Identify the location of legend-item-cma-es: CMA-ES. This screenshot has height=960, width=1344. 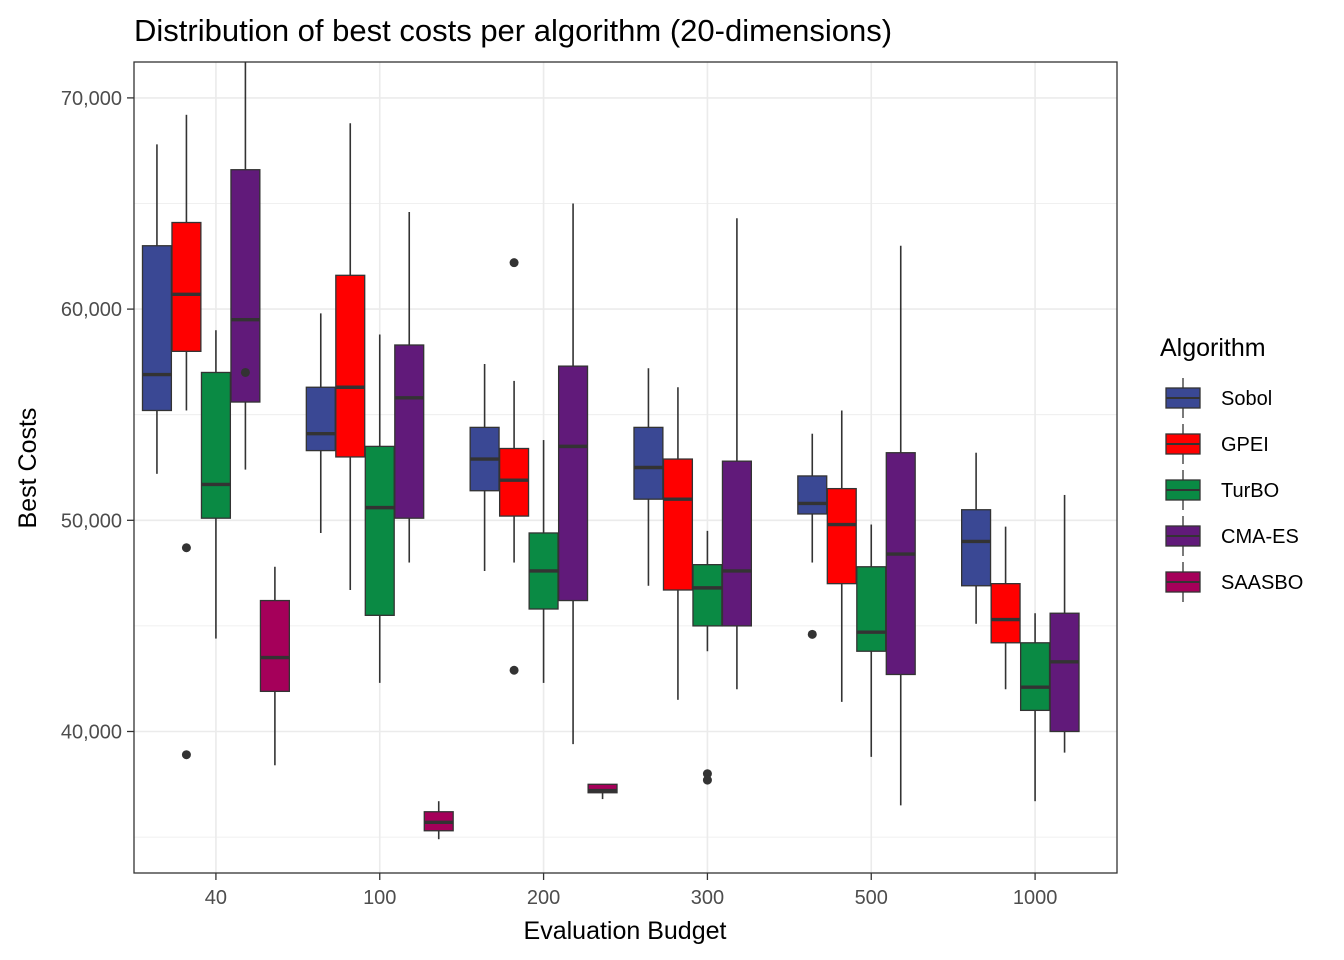
(1232, 536).